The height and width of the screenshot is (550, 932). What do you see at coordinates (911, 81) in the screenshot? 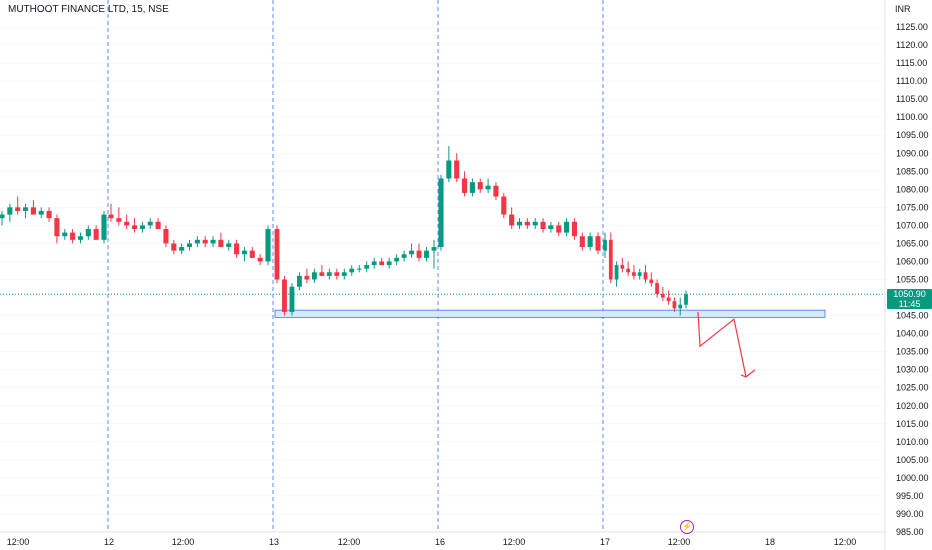
I see `y-tick-label: 1110.00` at bounding box center [911, 81].